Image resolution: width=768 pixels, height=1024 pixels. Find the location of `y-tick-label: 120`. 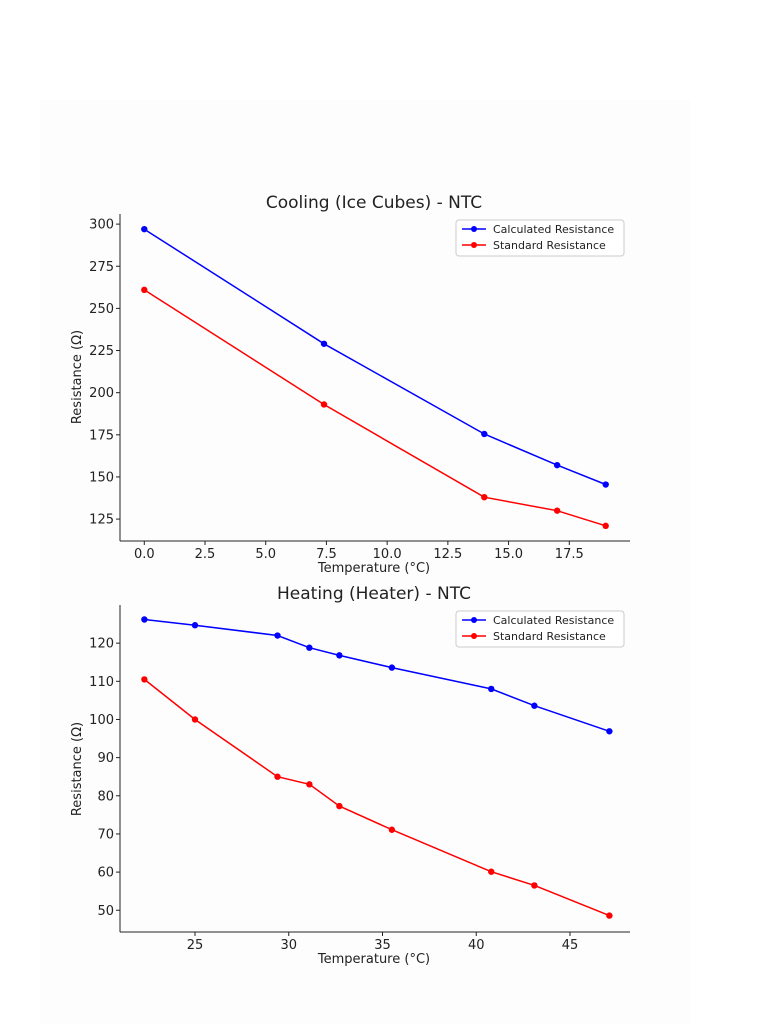

y-tick-label: 120 is located at coordinates (101, 644).